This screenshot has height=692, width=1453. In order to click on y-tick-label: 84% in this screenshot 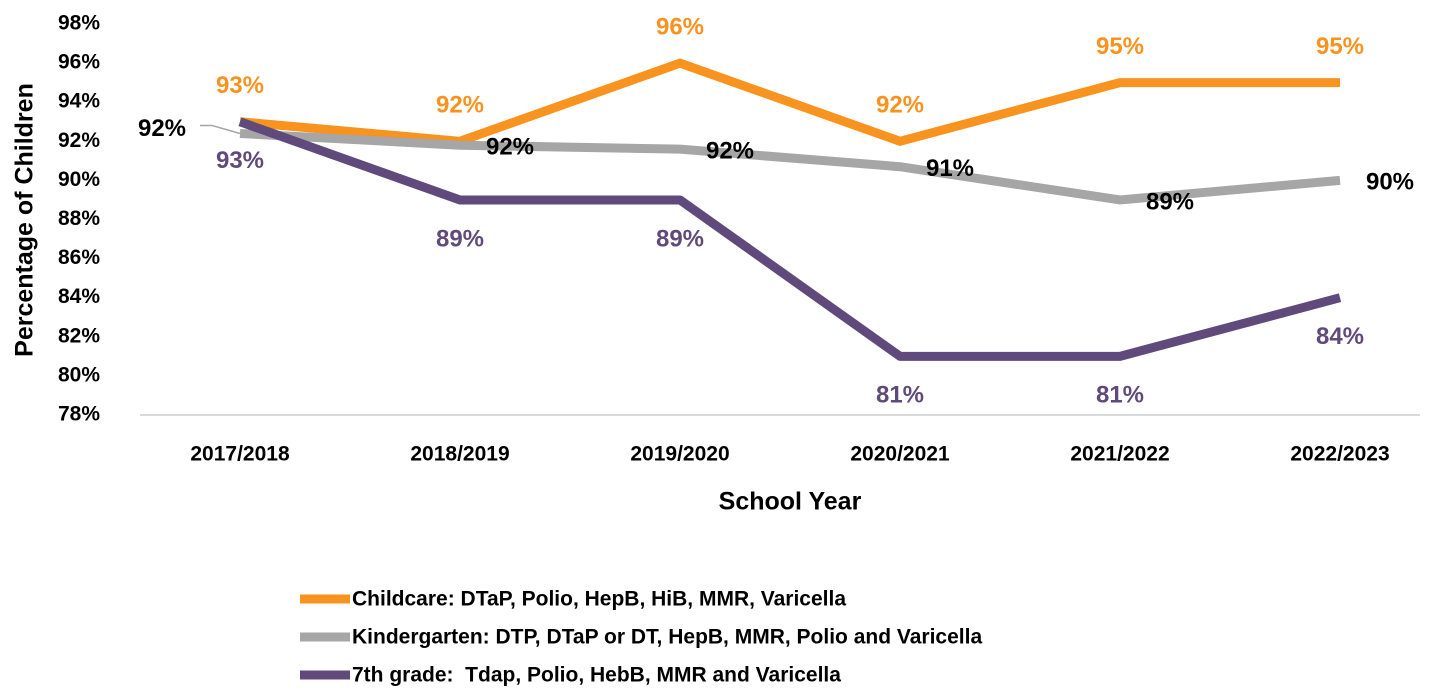, I will do `click(79, 296)`.